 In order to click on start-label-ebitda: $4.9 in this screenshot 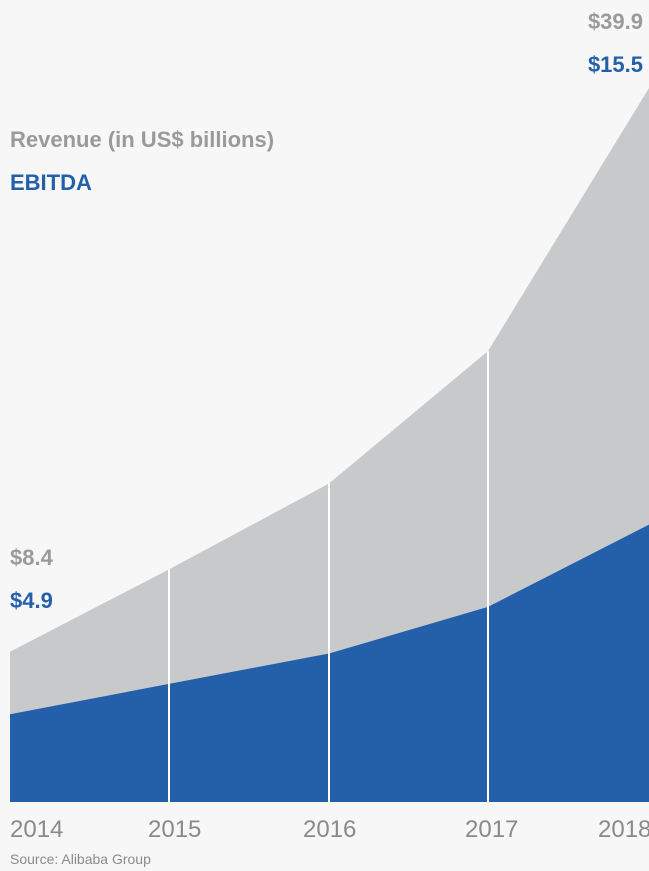, I will do `click(31, 600)`.